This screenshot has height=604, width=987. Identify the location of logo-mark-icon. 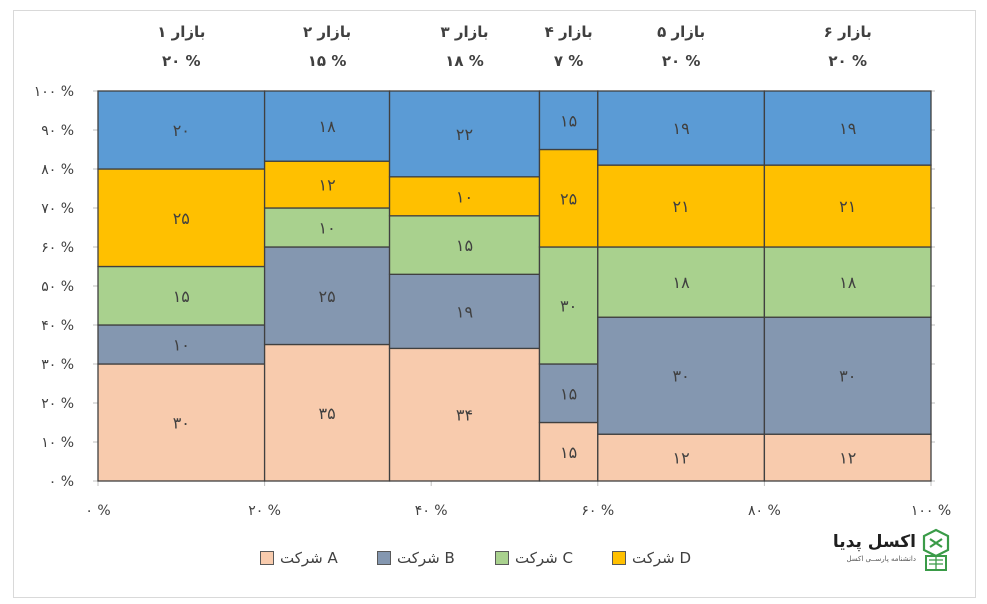
(936, 549).